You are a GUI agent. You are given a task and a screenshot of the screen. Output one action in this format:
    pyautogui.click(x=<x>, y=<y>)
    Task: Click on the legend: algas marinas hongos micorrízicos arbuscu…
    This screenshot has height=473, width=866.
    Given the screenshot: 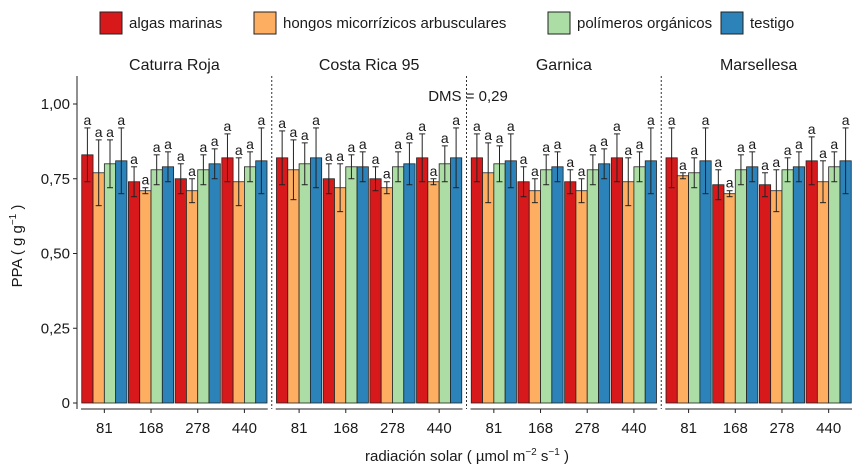 What is the action you would take?
    pyautogui.click(x=446, y=23)
    